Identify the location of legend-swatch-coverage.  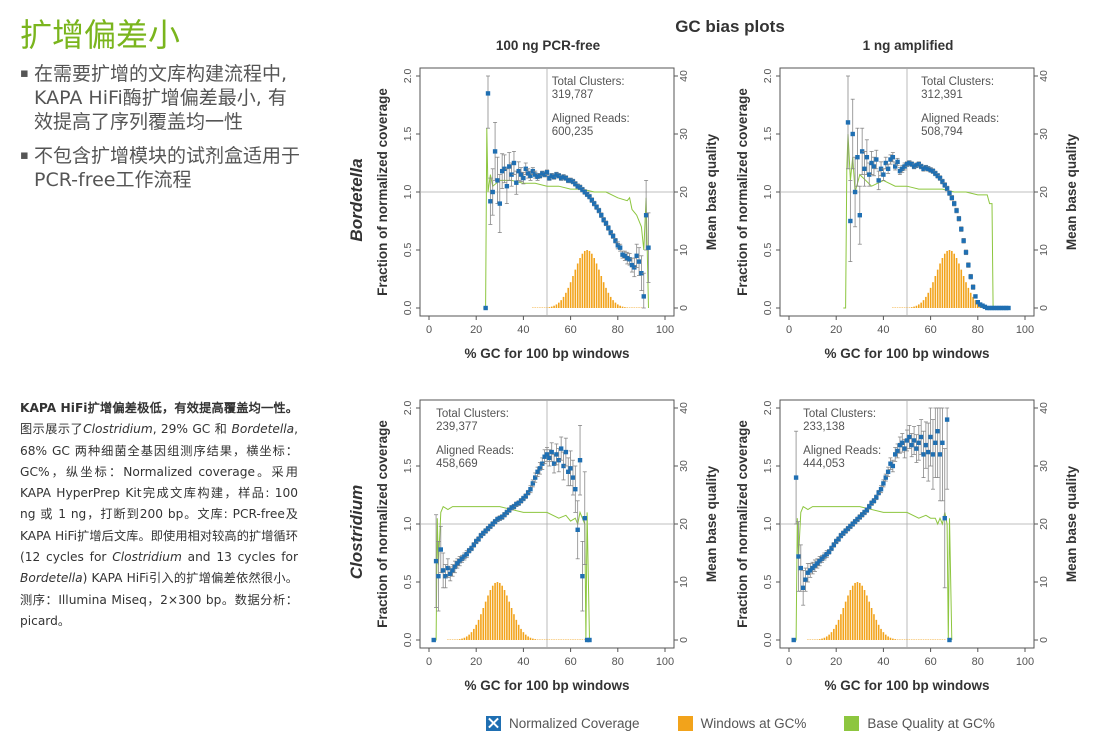
(493, 723).